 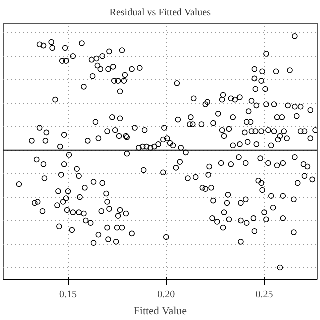 What do you see at coordinates (265, 295) in the screenshot?
I see `x-tick-label: 0.25` at bounding box center [265, 295].